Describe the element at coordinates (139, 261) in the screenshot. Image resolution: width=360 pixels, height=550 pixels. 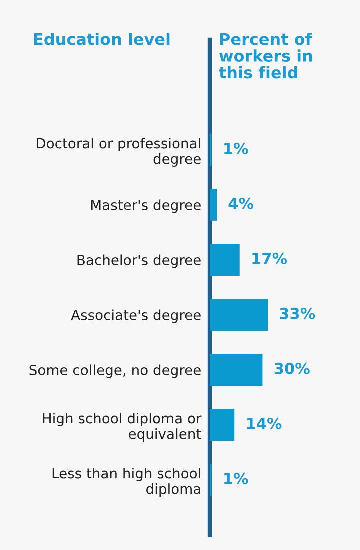
I see `y-tick-label: Bachelor's degree` at that location.